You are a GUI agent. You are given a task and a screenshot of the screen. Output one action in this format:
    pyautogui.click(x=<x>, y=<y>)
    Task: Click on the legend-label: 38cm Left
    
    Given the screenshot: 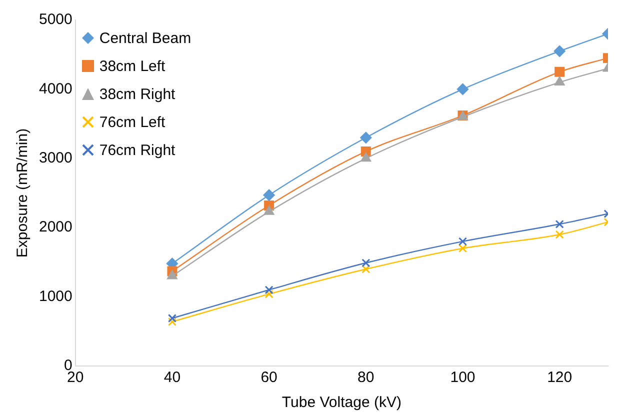 What is the action you would take?
    pyautogui.click(x=132, y=66)
    